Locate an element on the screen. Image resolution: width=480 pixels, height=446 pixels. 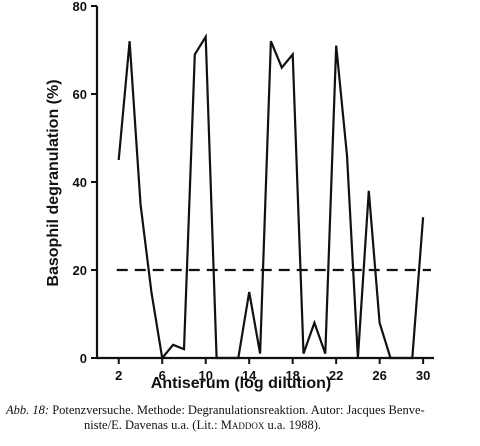
y-tick-label: 60 is located at coordinates (80, 94).